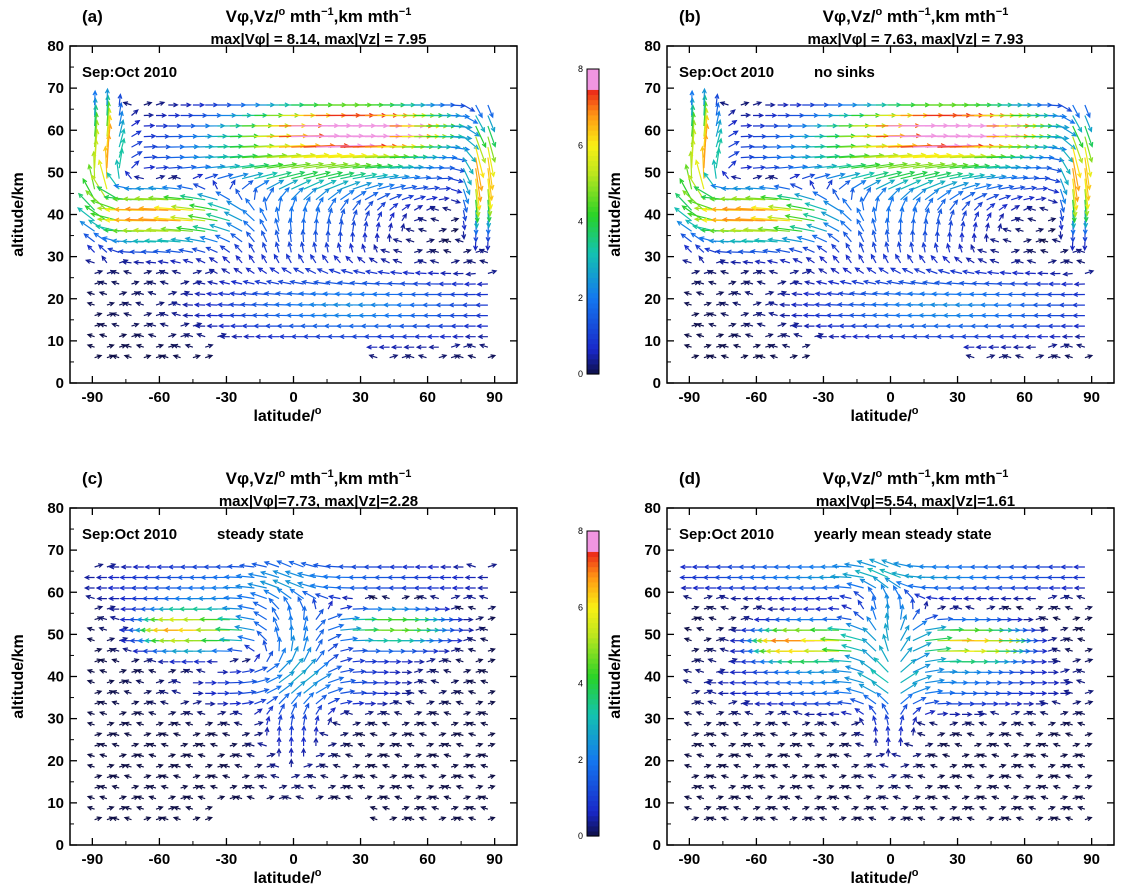 The width and height of the screenshot is (1140, 887). Describe the element at coordinates (55, 550) in the screenshot. I see `y-tick-label: 70` at that location.